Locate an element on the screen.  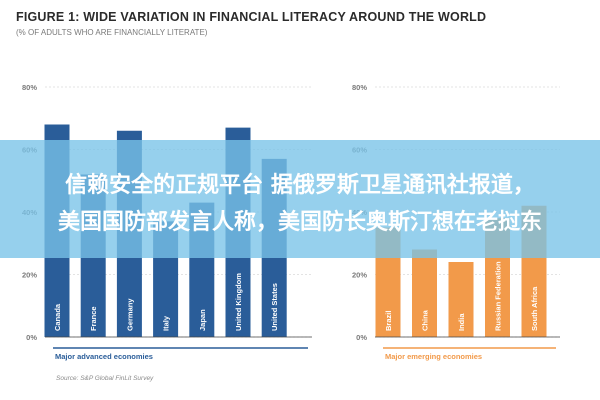
bar-india is located at coordinates (461, 299).